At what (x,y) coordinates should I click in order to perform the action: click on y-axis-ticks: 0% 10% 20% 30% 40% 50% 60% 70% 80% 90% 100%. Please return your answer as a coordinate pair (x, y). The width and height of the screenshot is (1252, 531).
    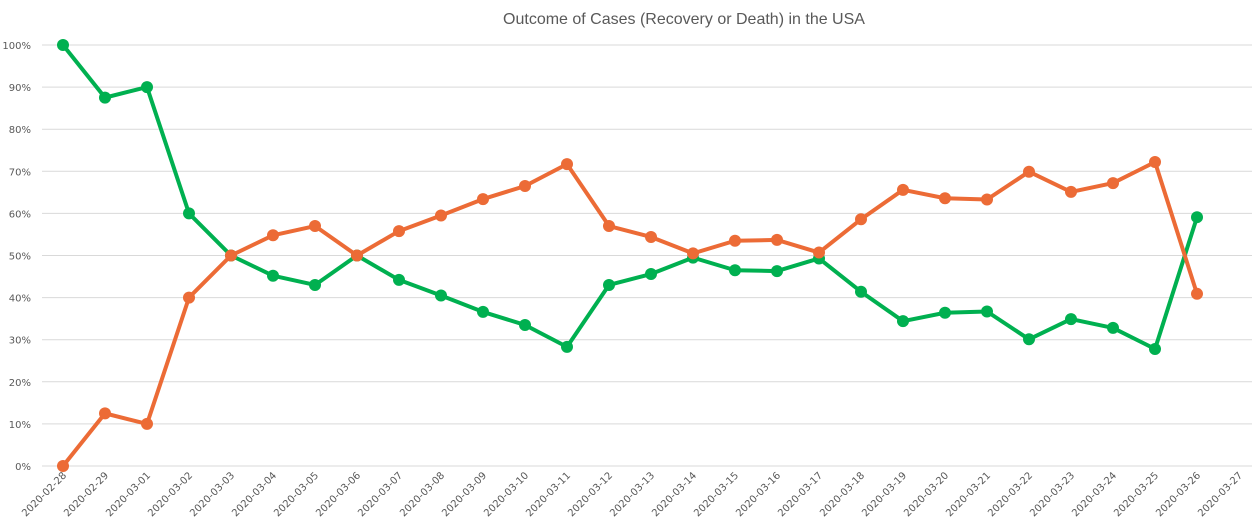
    Looking at the image, I should click on (16, 257).